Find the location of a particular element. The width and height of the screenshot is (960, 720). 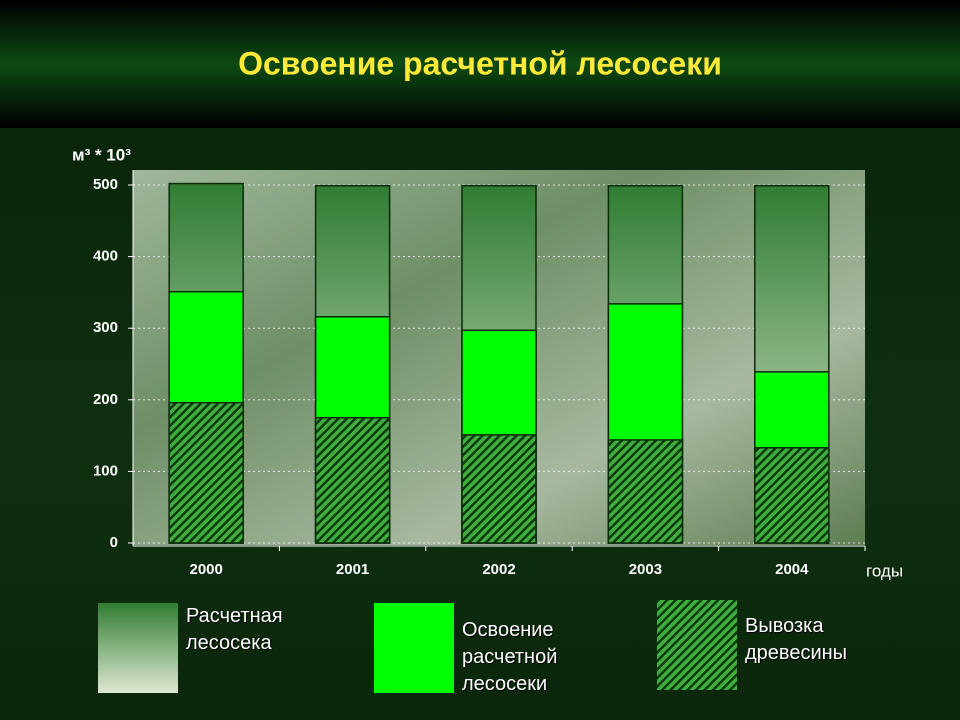

x-tick-label: 2003 is located at coordinates (645, 569).